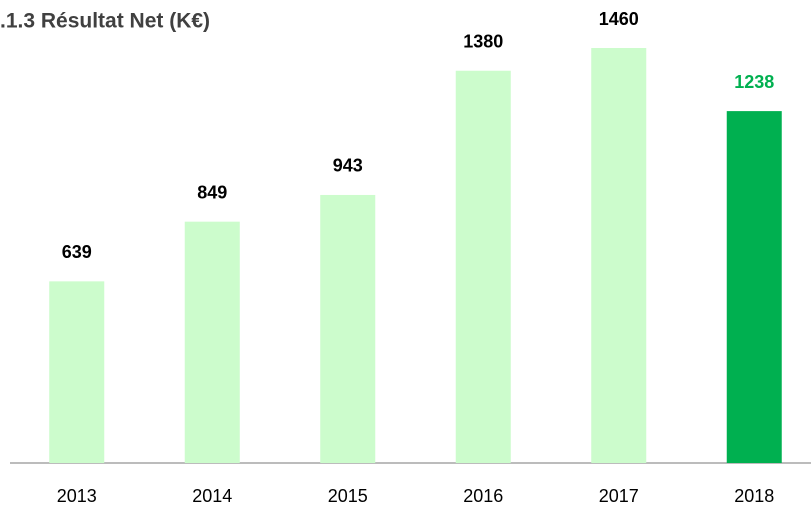 This screenshot has height=514, width=811. I want to click on x-tick-label: 2013, so click(77, 496).